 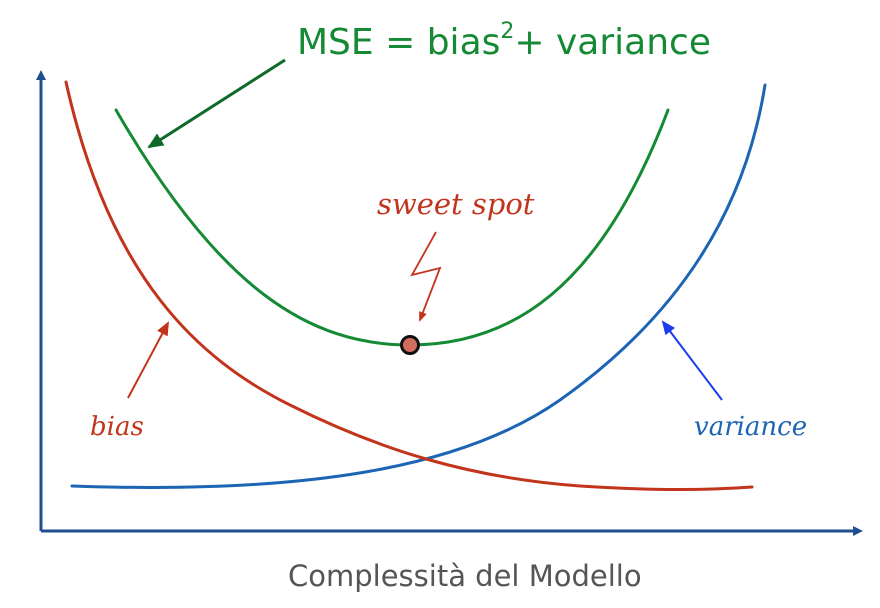 What do you see at coordinates (750, 427) in the screenshot?
I see `variance-label: variance` at bounding box center [750, 427].